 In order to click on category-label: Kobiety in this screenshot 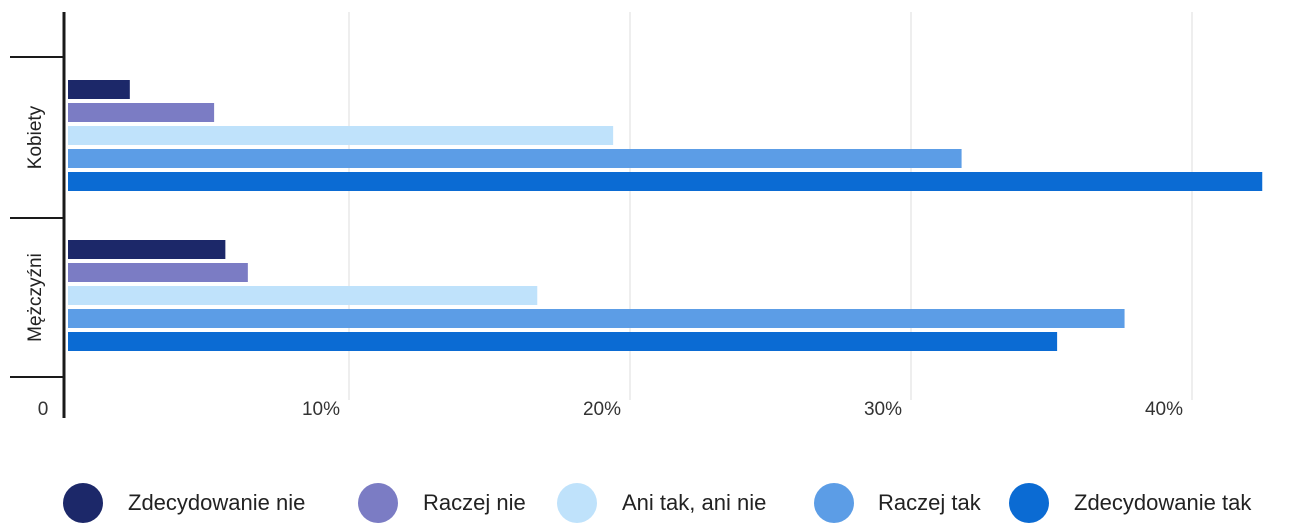, I will do `click(35, 137)`.